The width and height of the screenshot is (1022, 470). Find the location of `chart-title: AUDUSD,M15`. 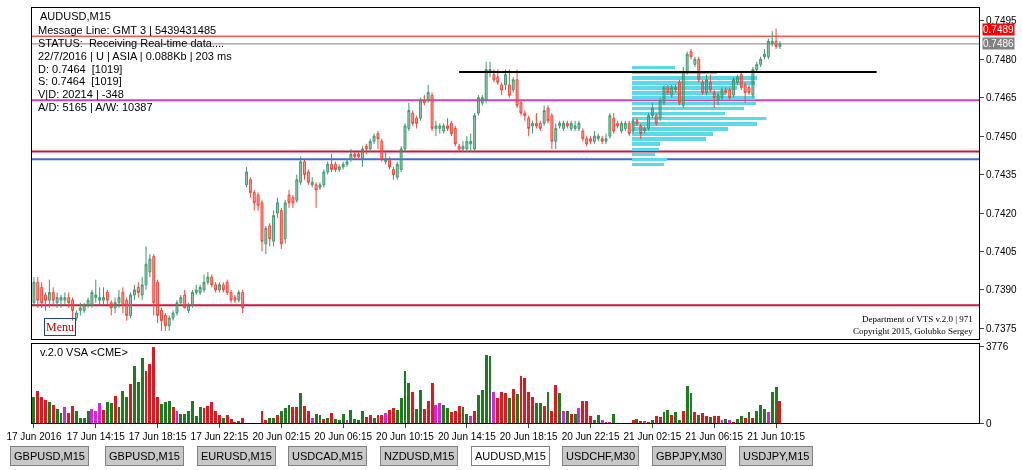

chart-title: AUDUSD,M15 is located at coordinates (75, 16).